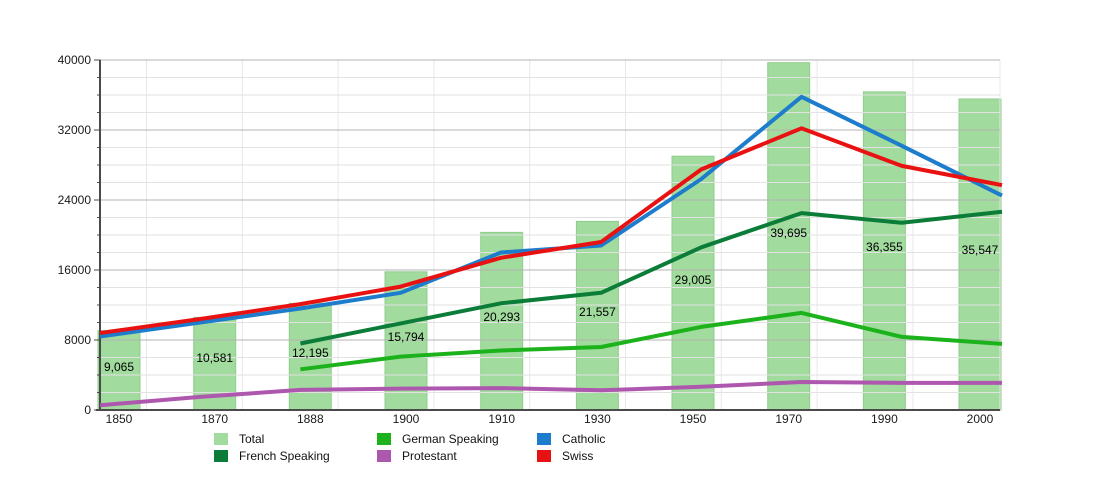  What do you see at coordinates (429, 456) in the screenshot?
I see `legend-label: Protestant` at bounding box center [429, 456].